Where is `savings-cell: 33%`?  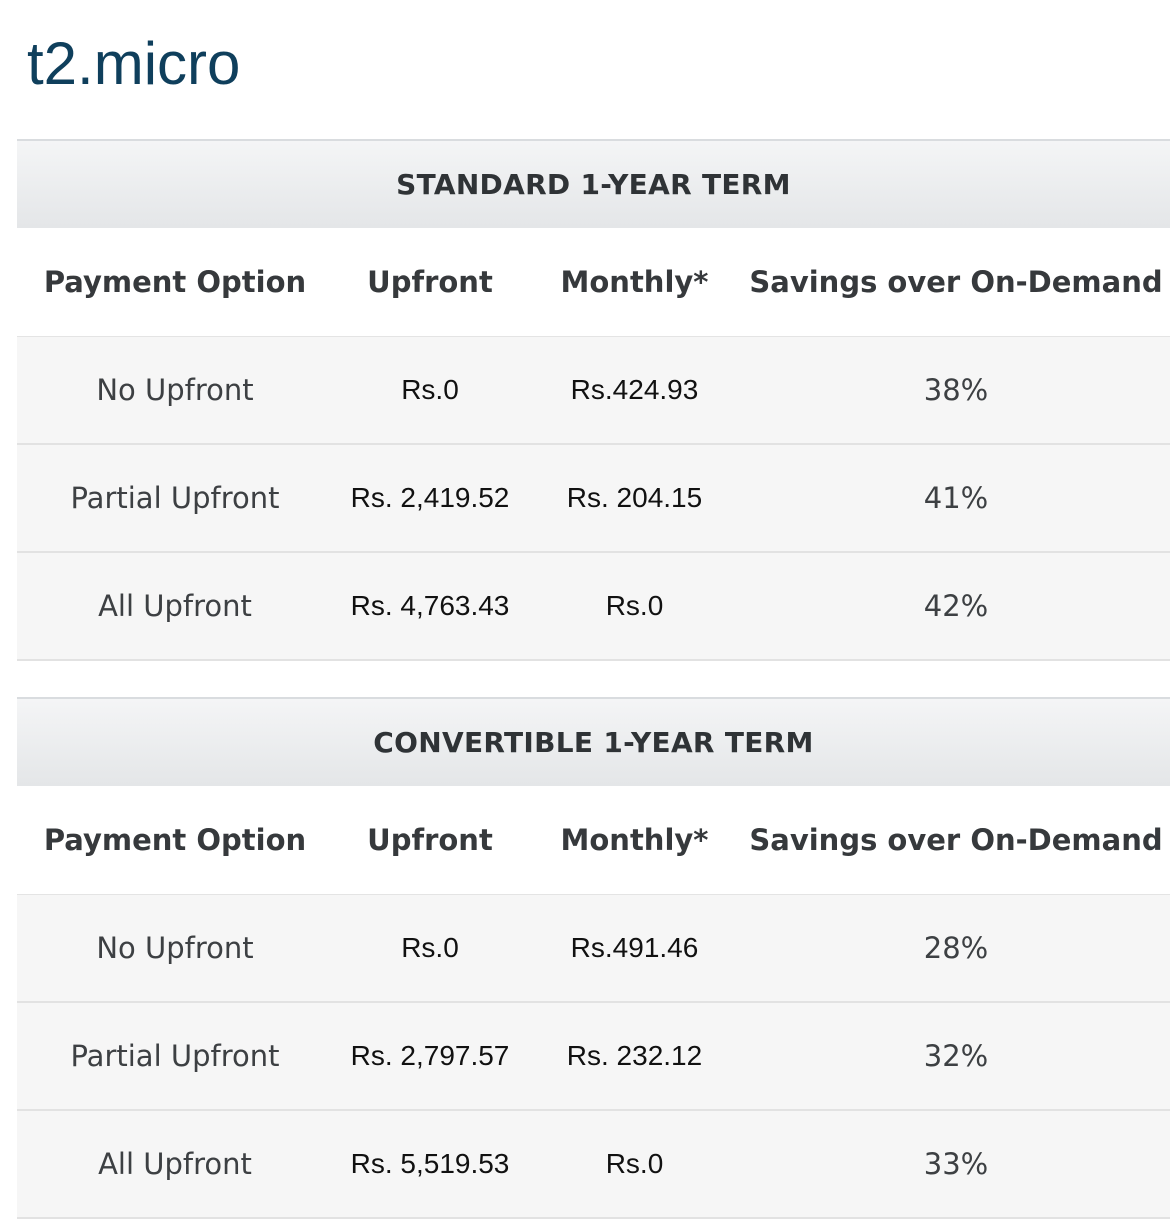
savings-cell: 33% is located at coordinates (956, 1164).